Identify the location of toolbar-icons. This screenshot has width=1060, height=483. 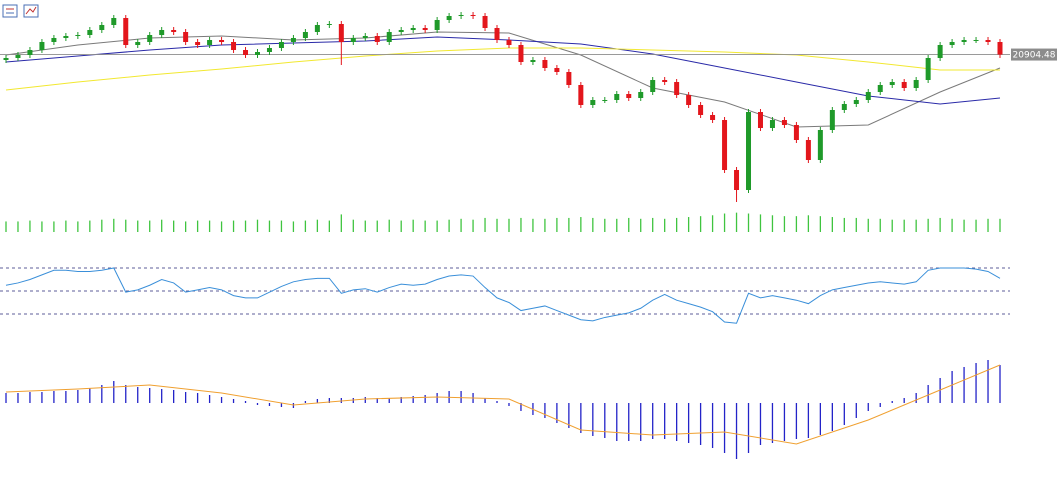
(20, 11).